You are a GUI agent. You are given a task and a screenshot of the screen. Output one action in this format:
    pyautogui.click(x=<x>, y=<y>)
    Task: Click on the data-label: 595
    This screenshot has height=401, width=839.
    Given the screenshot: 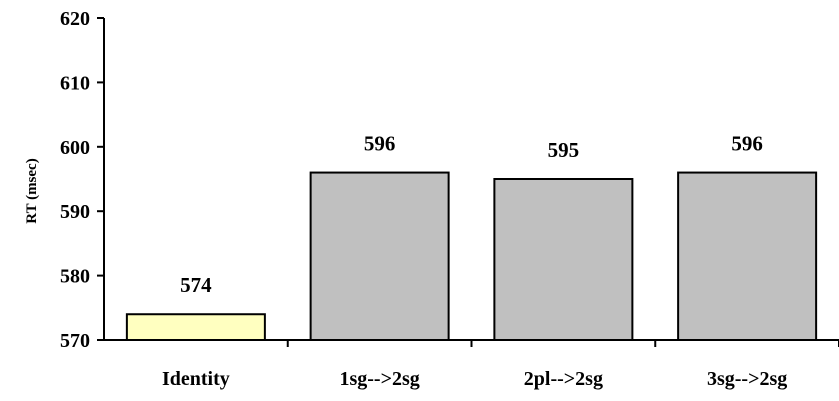 What is the action you would take?
    pyautogui.click(x=564, y=150)
    